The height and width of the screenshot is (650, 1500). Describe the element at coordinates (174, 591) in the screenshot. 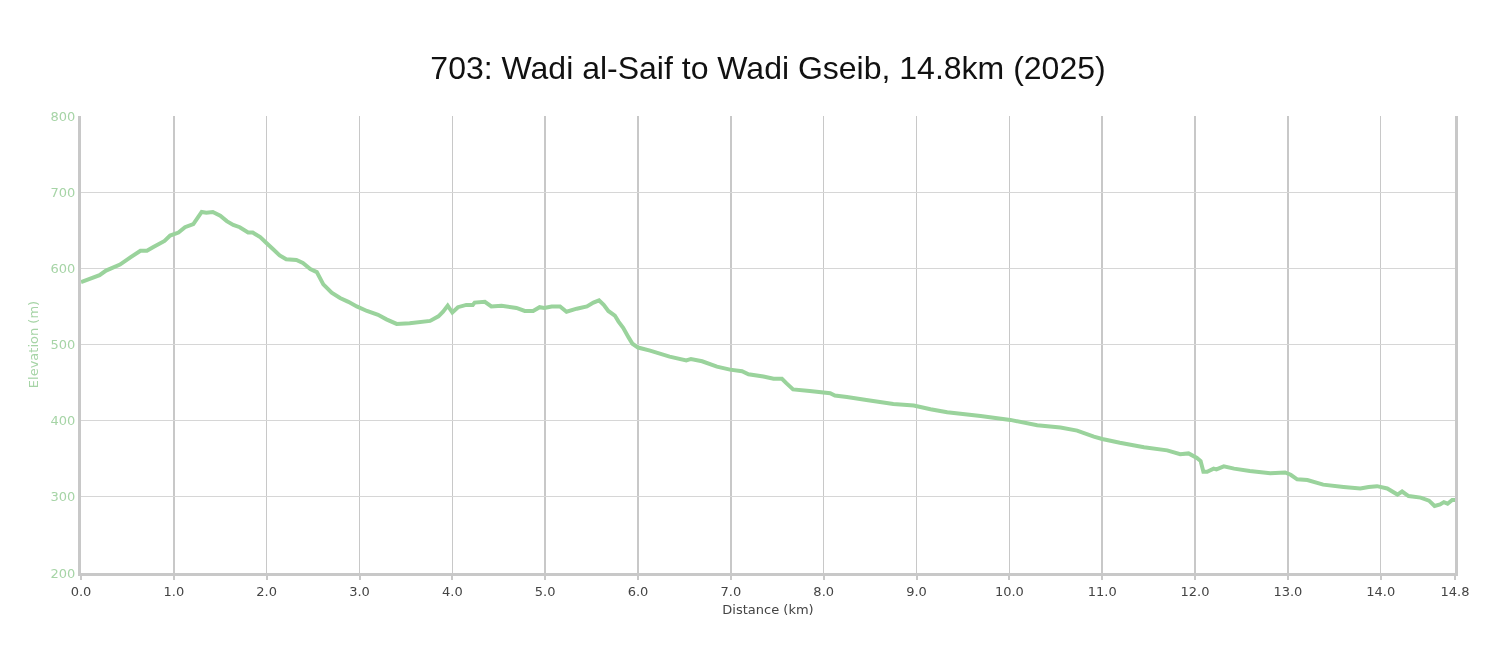

I see `x-tick-label: 1.0` at that location.